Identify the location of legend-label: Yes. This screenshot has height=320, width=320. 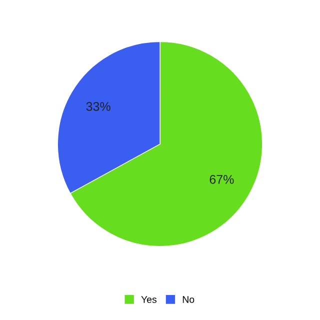
(149, 299).